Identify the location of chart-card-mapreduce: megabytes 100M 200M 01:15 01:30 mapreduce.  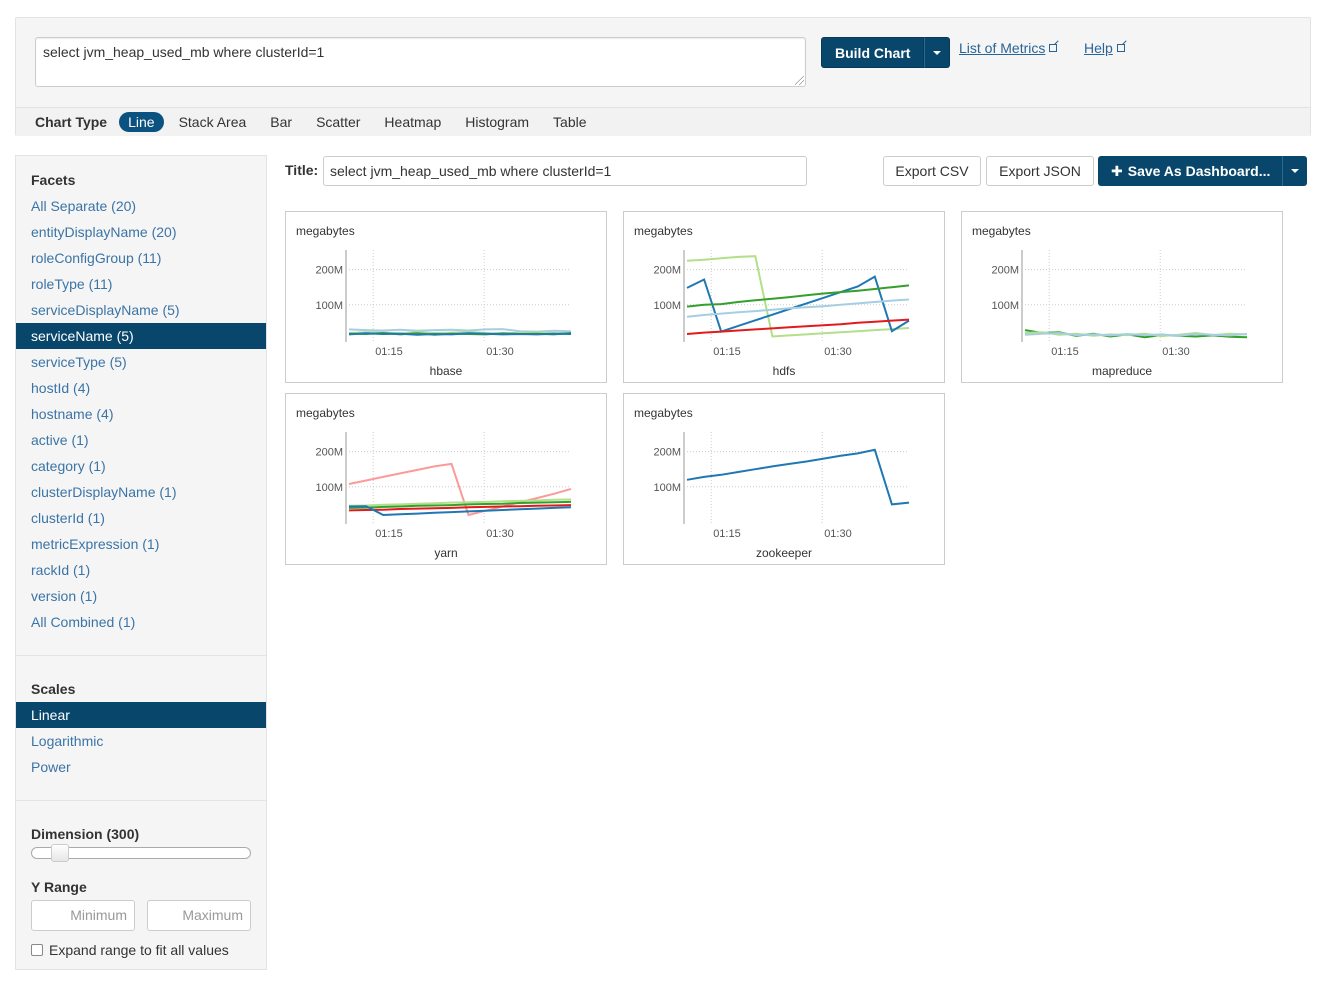
(1122, 297).